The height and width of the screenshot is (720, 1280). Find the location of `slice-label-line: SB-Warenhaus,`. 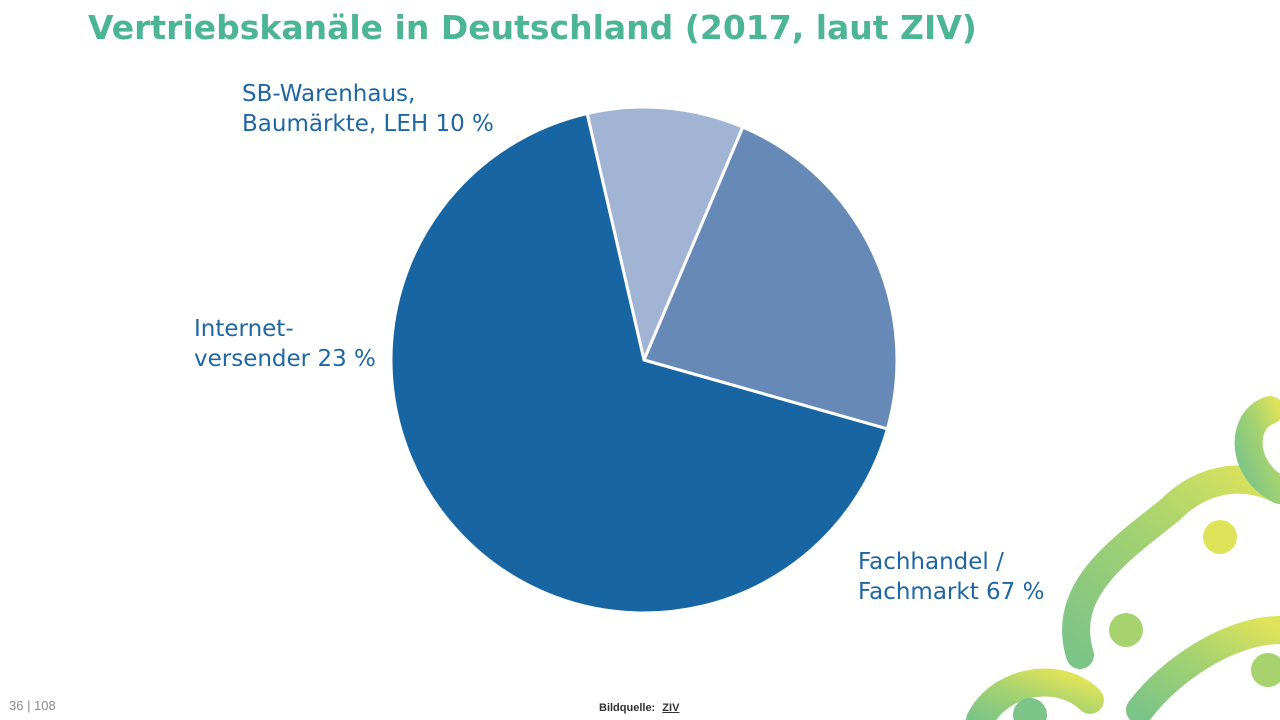

slice-label-line: SB-Warenhaus, is located at coordinates (328, 94).